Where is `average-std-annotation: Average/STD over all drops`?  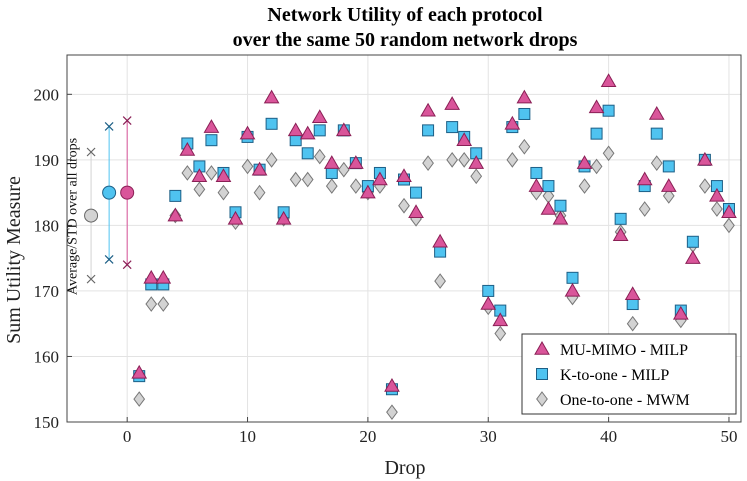 average-std-annotation: Average/STD over all drops is located at coordinates (73, 216).